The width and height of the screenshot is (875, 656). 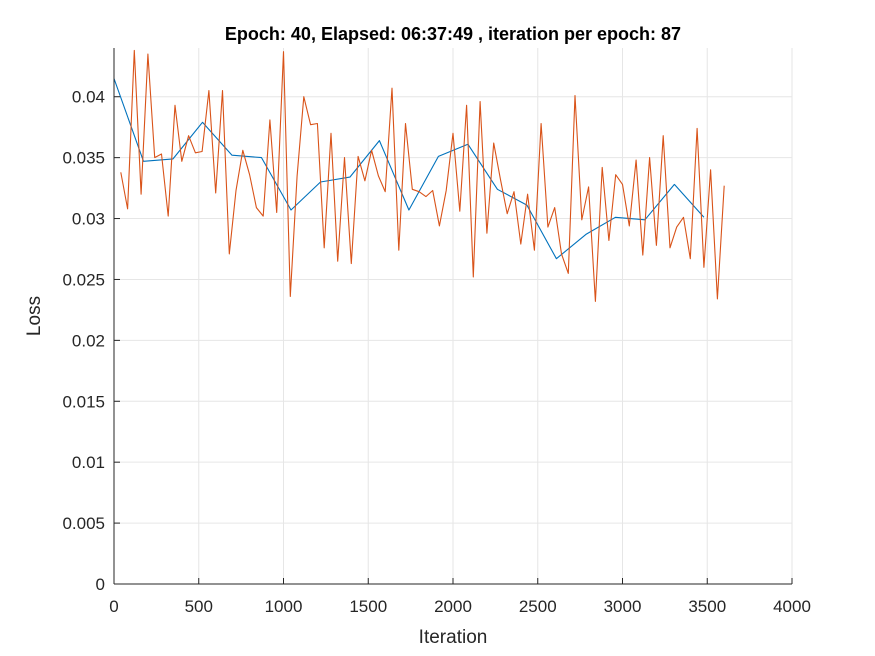 I want to click on x-tick-label: 0, so click(x=113, y=606).